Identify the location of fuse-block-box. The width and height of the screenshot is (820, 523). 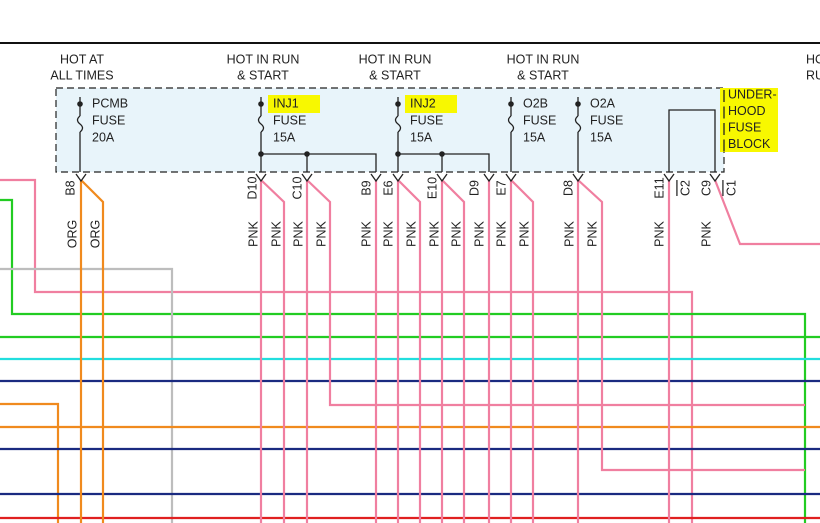
(390, 130).